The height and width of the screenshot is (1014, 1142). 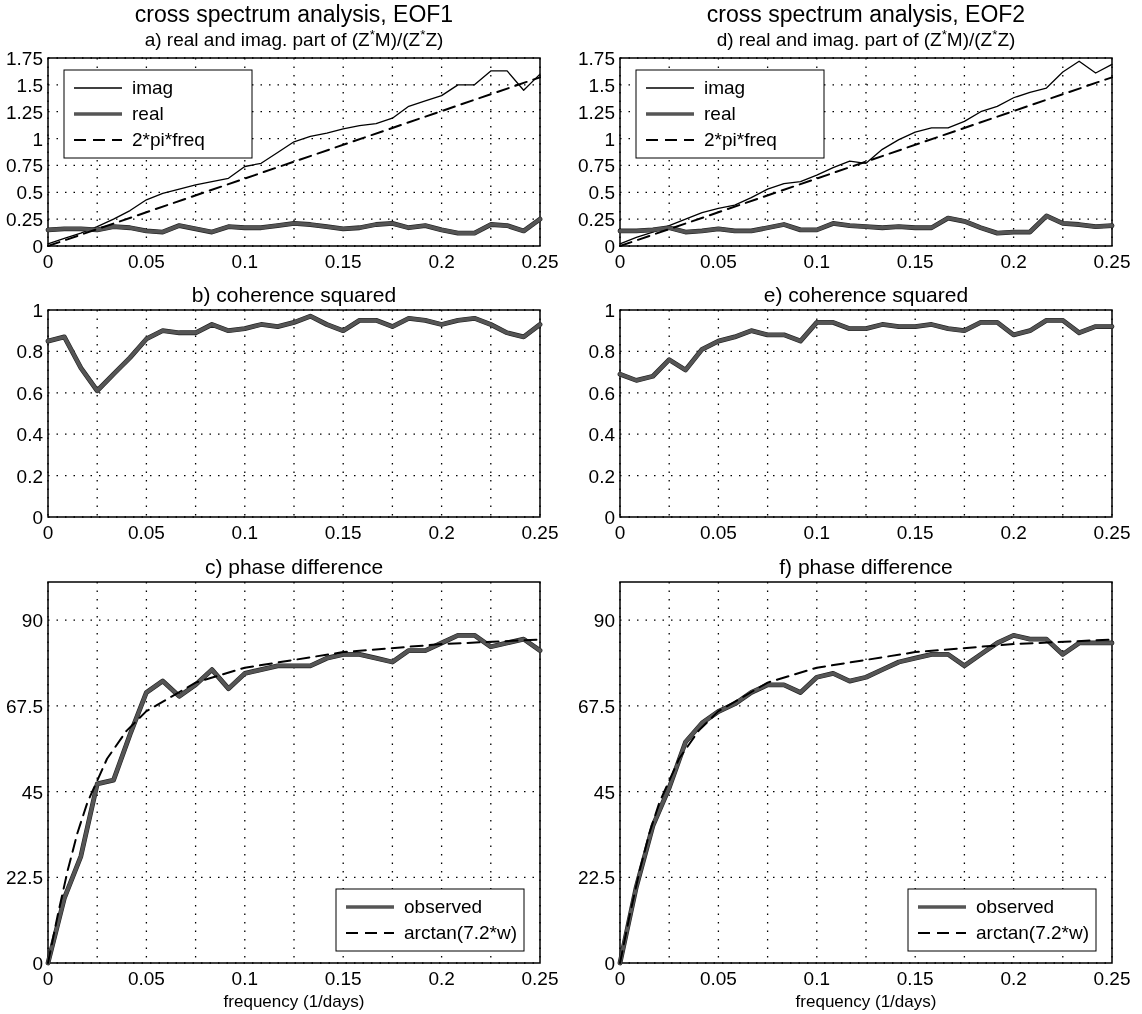 What do you see at coordinates (294, 38) in the screenshot?
I see `chart-subtitle: a) real and imag. part of (Z$^{*}$M)/(Z$^{*}$Z)` at bounding box center [294, 38].